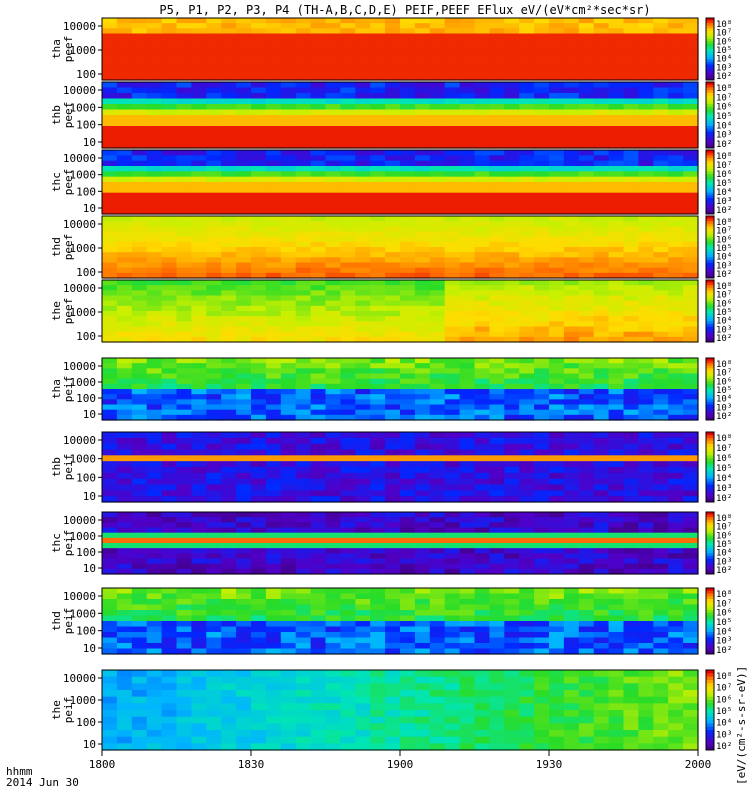 The width and height of the screenshot is (750, 800). Describe the element at coordinates (83, 536) in the screenshot. I see `y-tick-label: 1000` at that location.